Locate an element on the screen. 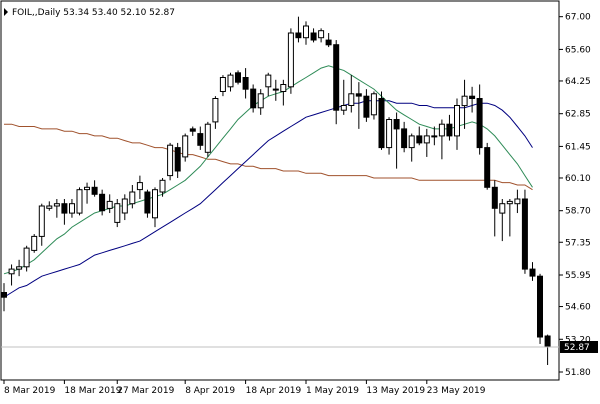  collapse-triangle-icon is located at coordinates (6, 12).